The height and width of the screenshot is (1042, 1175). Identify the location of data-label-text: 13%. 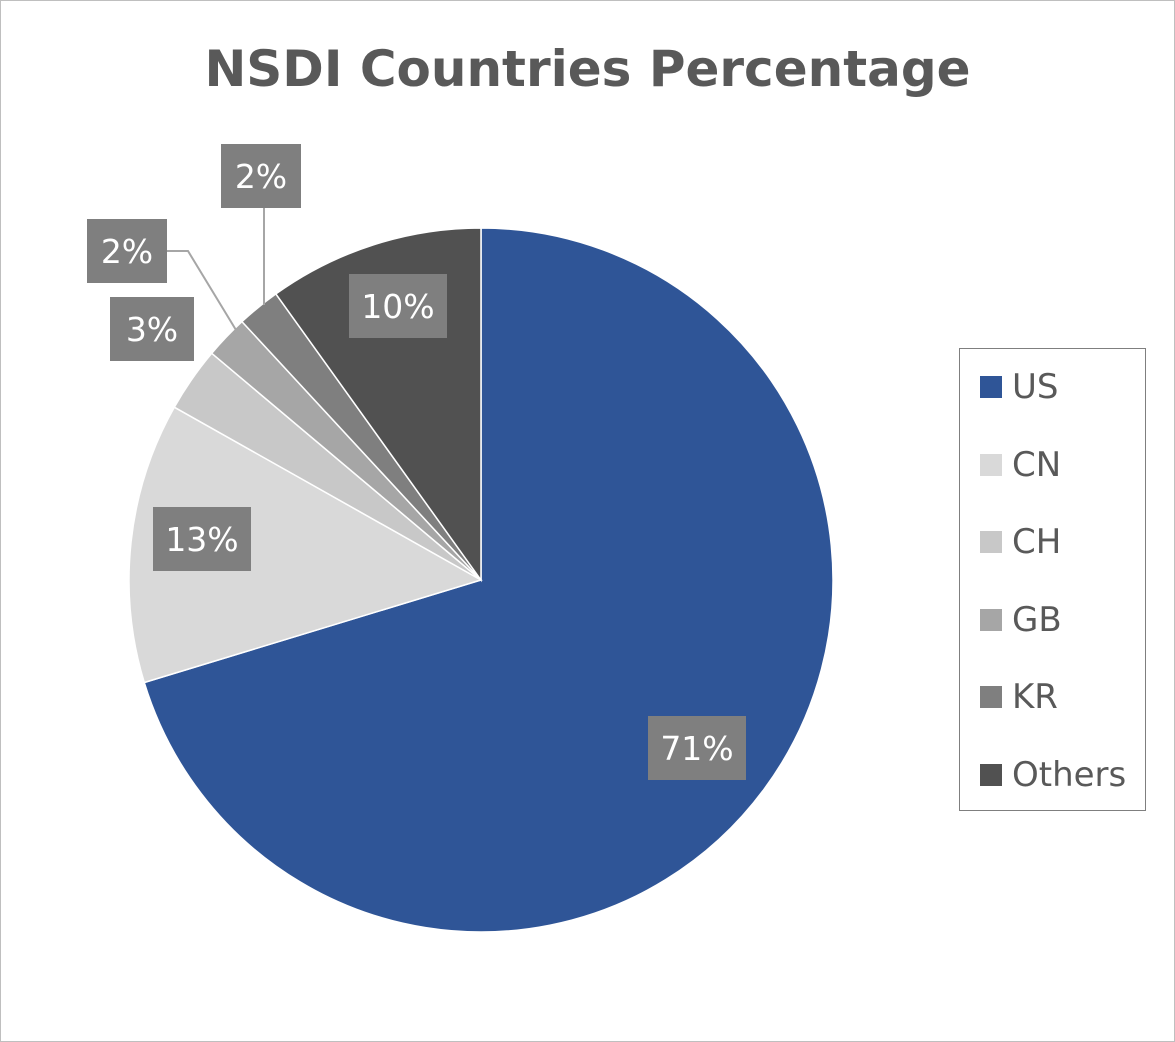
(201, 539).